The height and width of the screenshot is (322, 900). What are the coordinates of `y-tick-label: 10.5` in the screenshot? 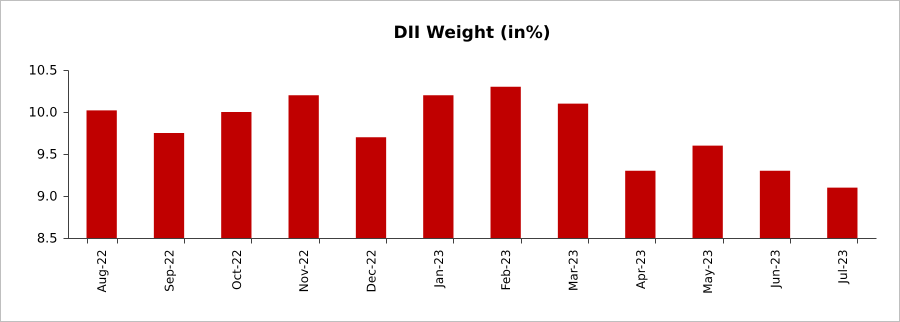 It's located at (43, 71).